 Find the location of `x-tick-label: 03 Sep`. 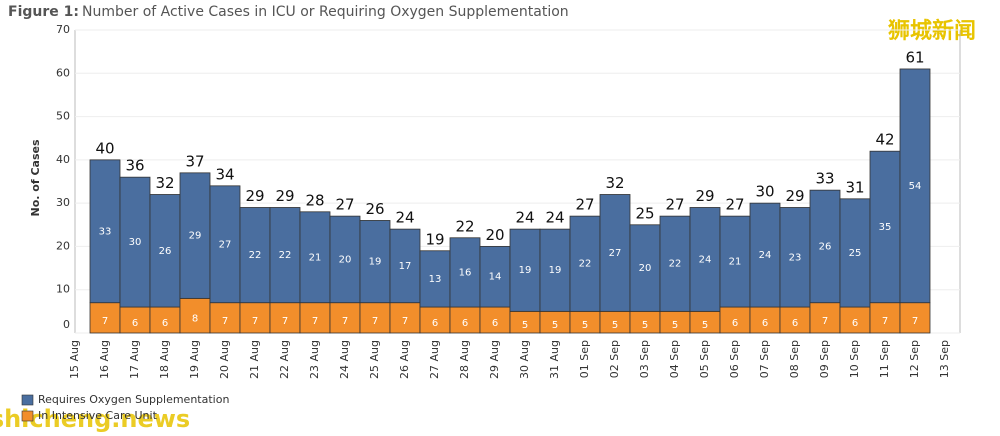

x-tick-label: 03 Sep is located at coordinates (644, 359).